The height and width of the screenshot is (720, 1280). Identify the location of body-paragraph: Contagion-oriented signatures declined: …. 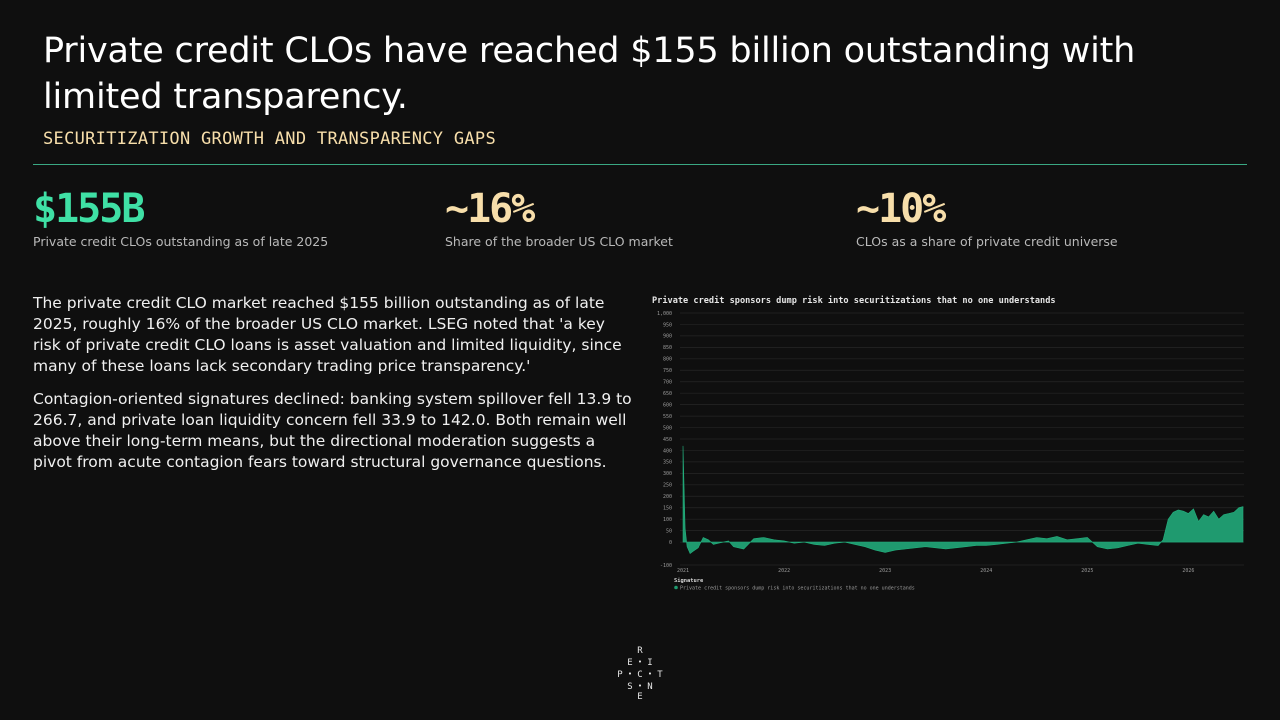
(332, 430).